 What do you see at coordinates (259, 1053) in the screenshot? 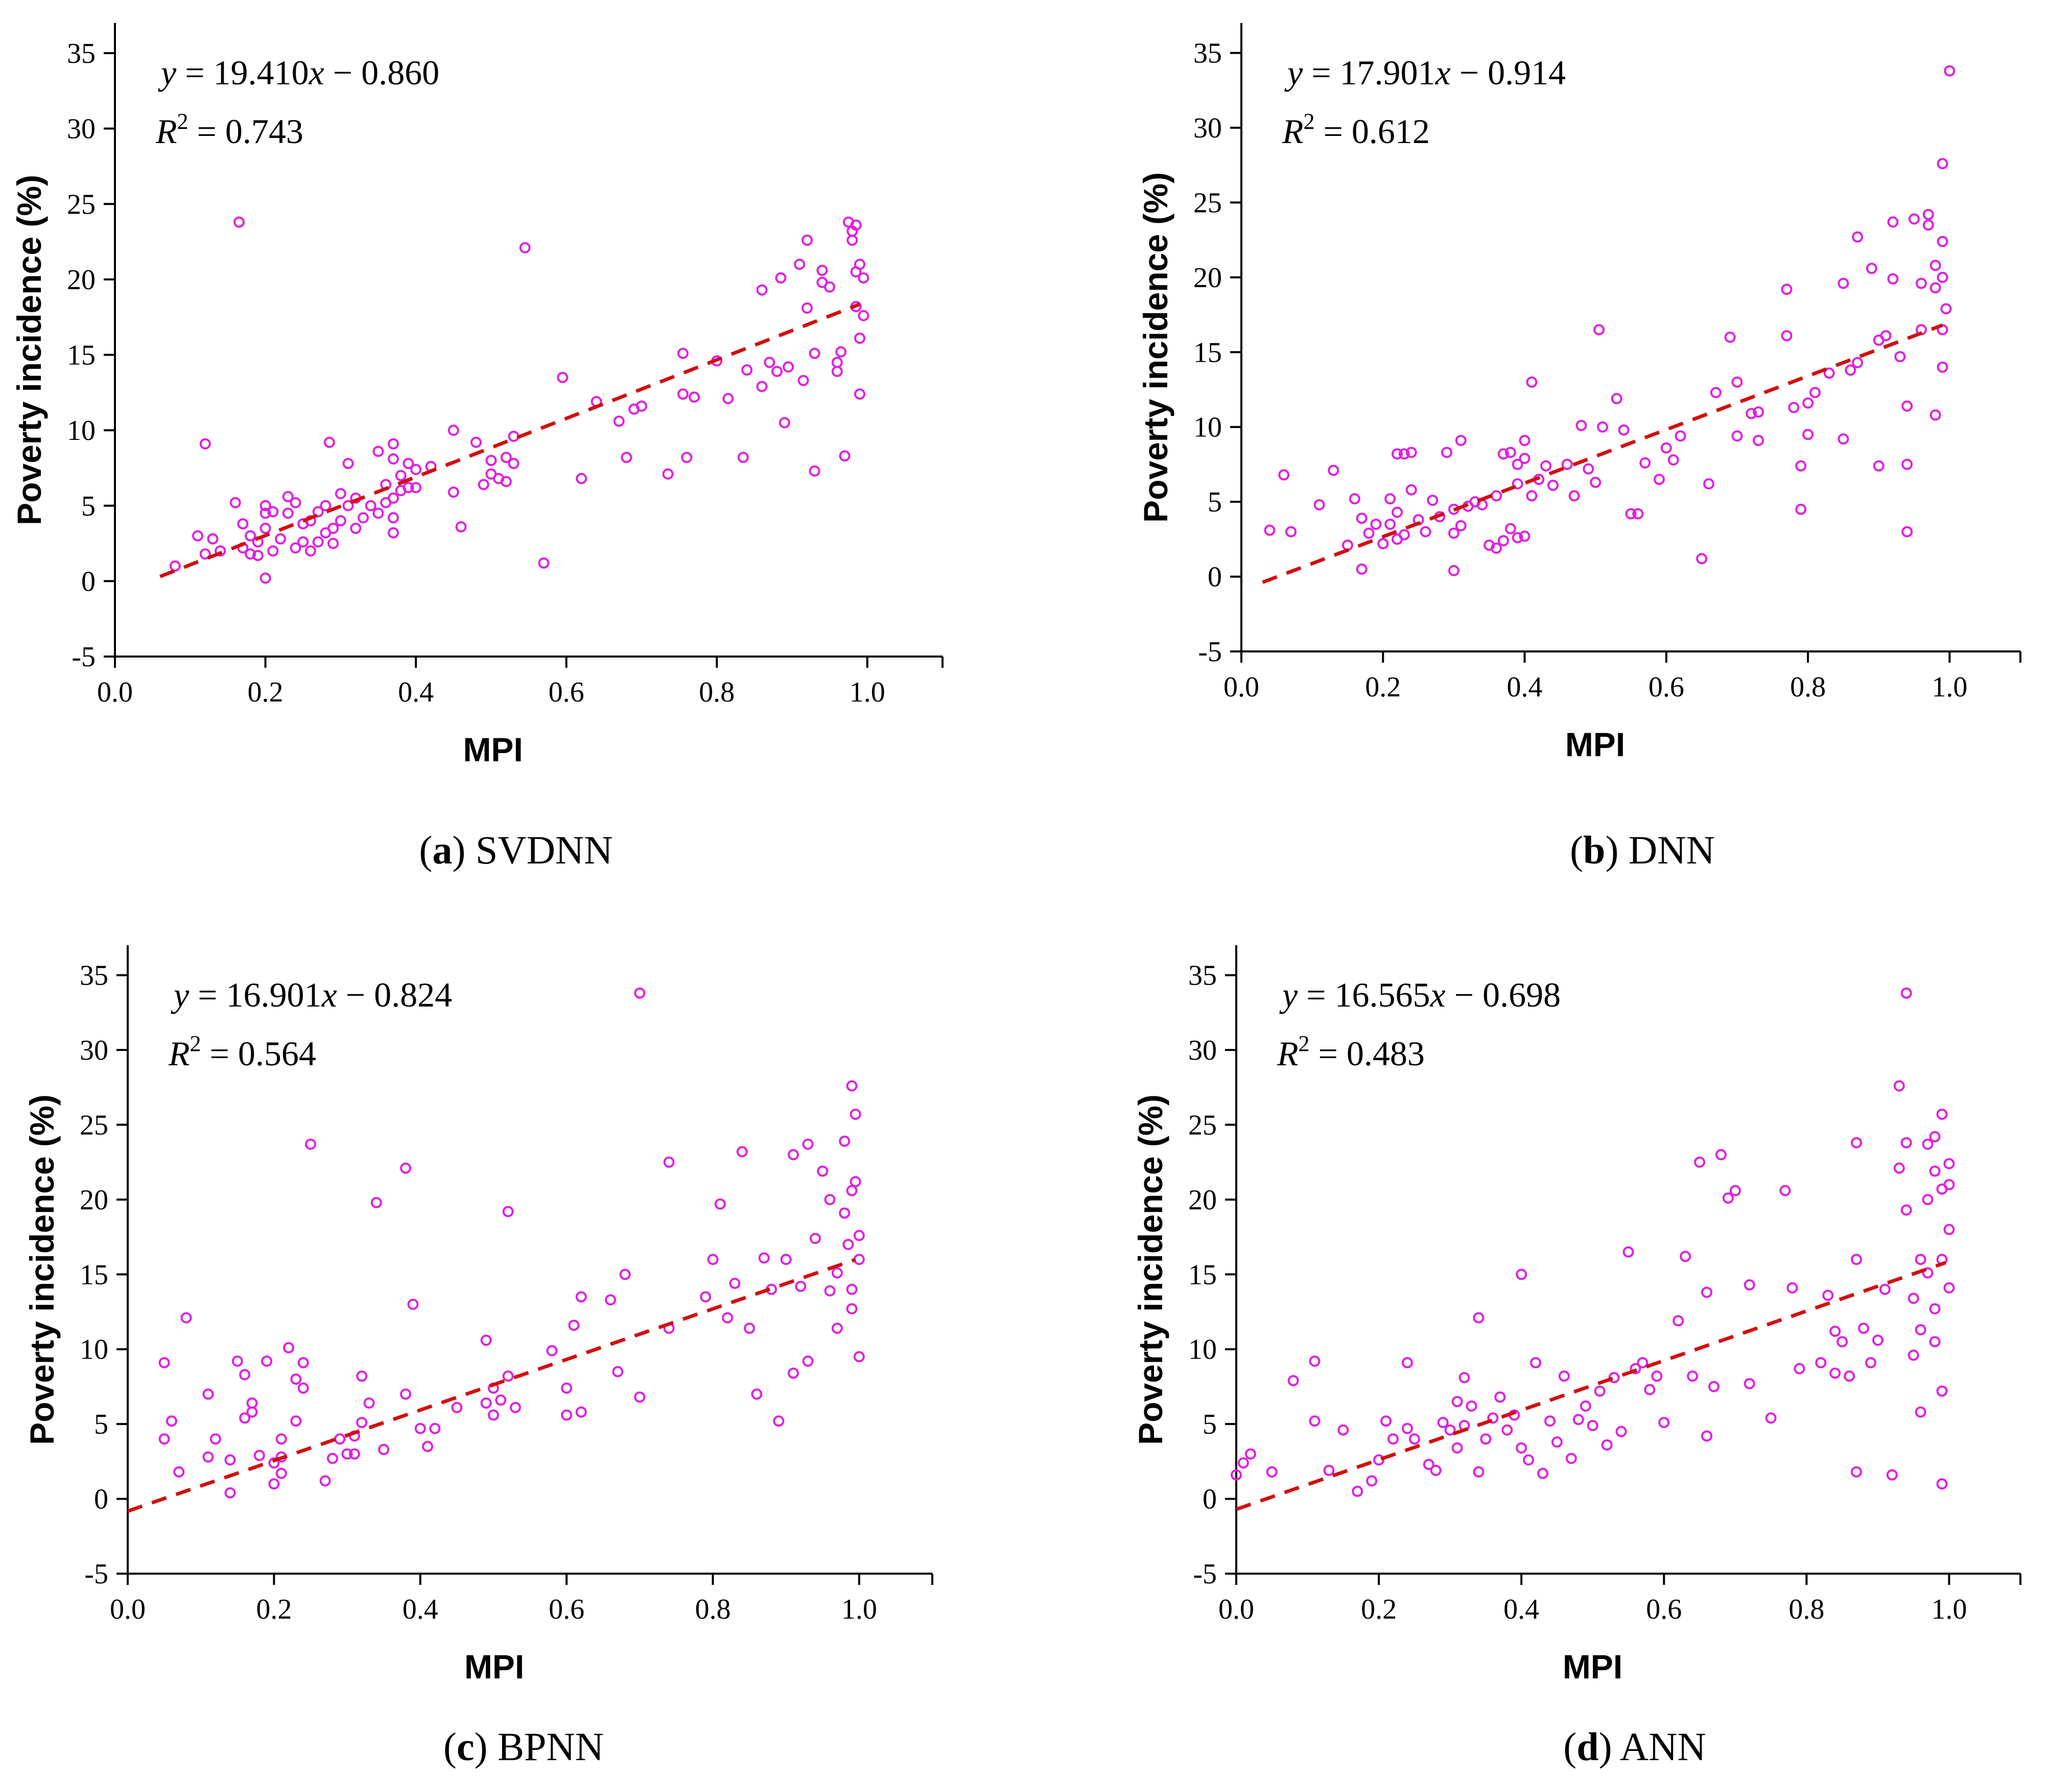
I see `r-squared-value: = 0.564` at bounding box center [259, 1053].